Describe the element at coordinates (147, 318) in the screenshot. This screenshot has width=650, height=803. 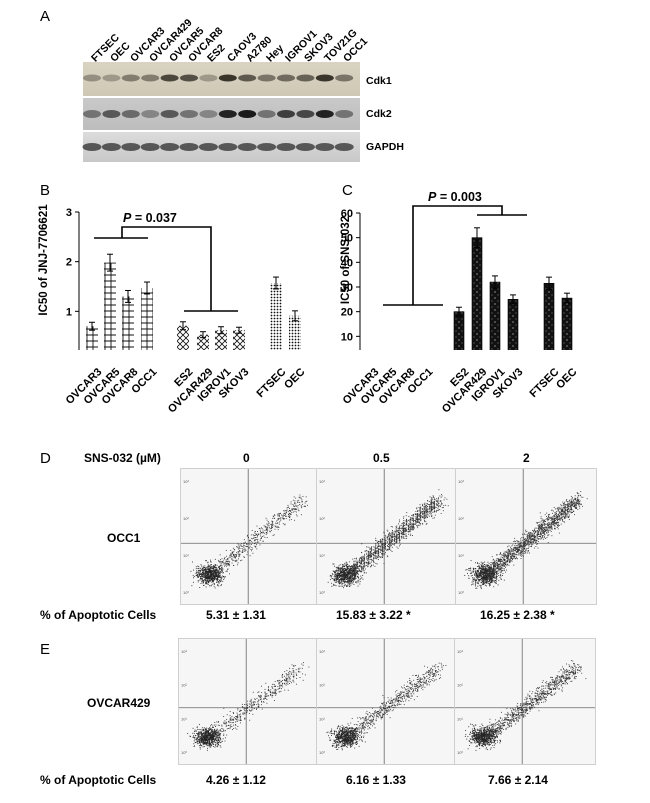
I see `bar-occ1` at that location.